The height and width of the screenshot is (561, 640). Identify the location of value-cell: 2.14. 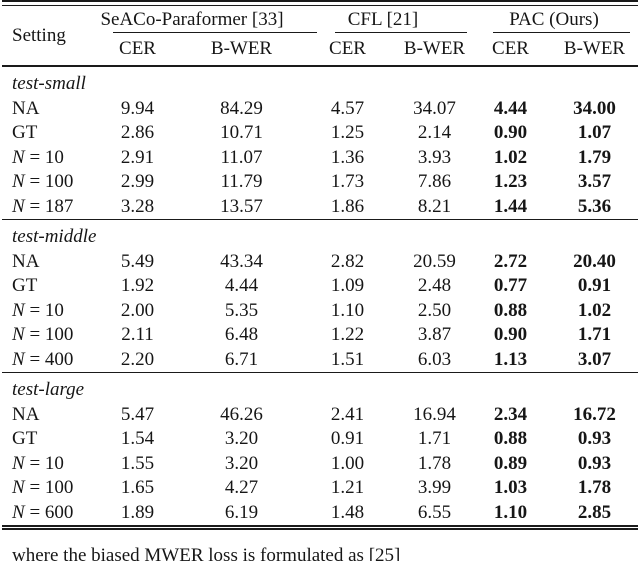
(434, 133).